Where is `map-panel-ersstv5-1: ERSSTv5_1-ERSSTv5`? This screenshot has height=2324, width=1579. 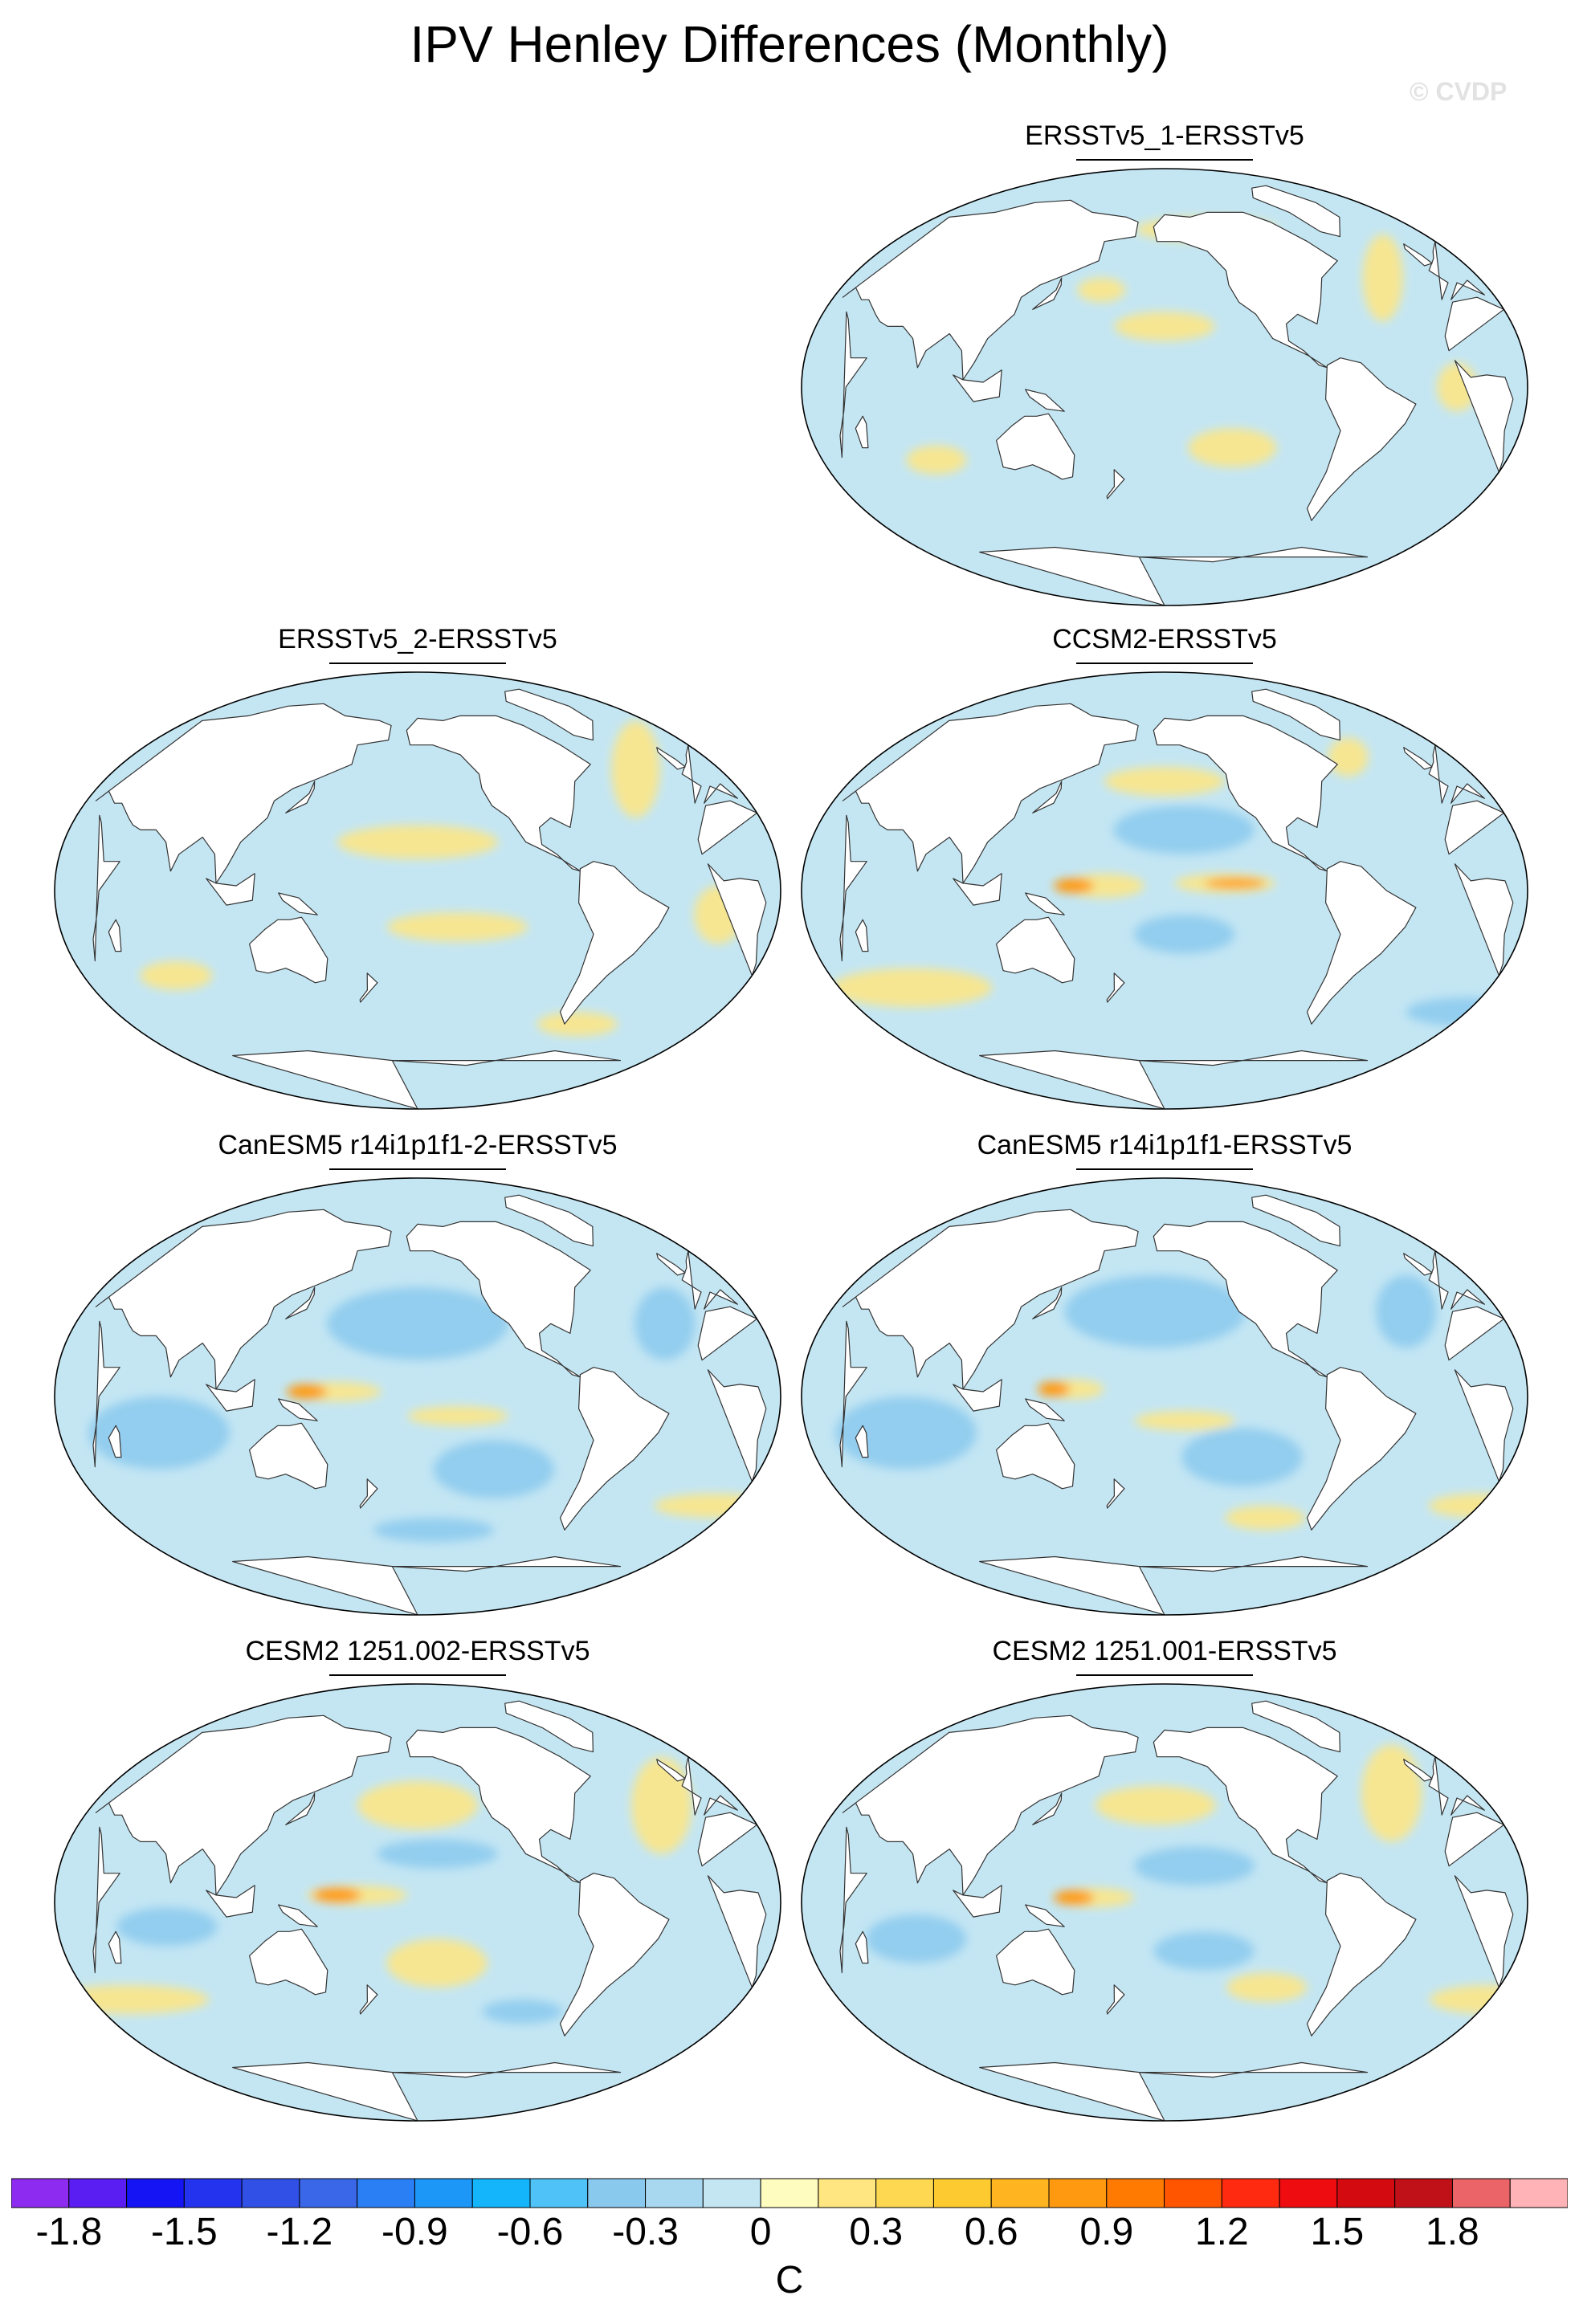
map-panel-ersstv5-1: ERSSTv5_1-ERSSTv5 is located at coordinates (1164, 363).